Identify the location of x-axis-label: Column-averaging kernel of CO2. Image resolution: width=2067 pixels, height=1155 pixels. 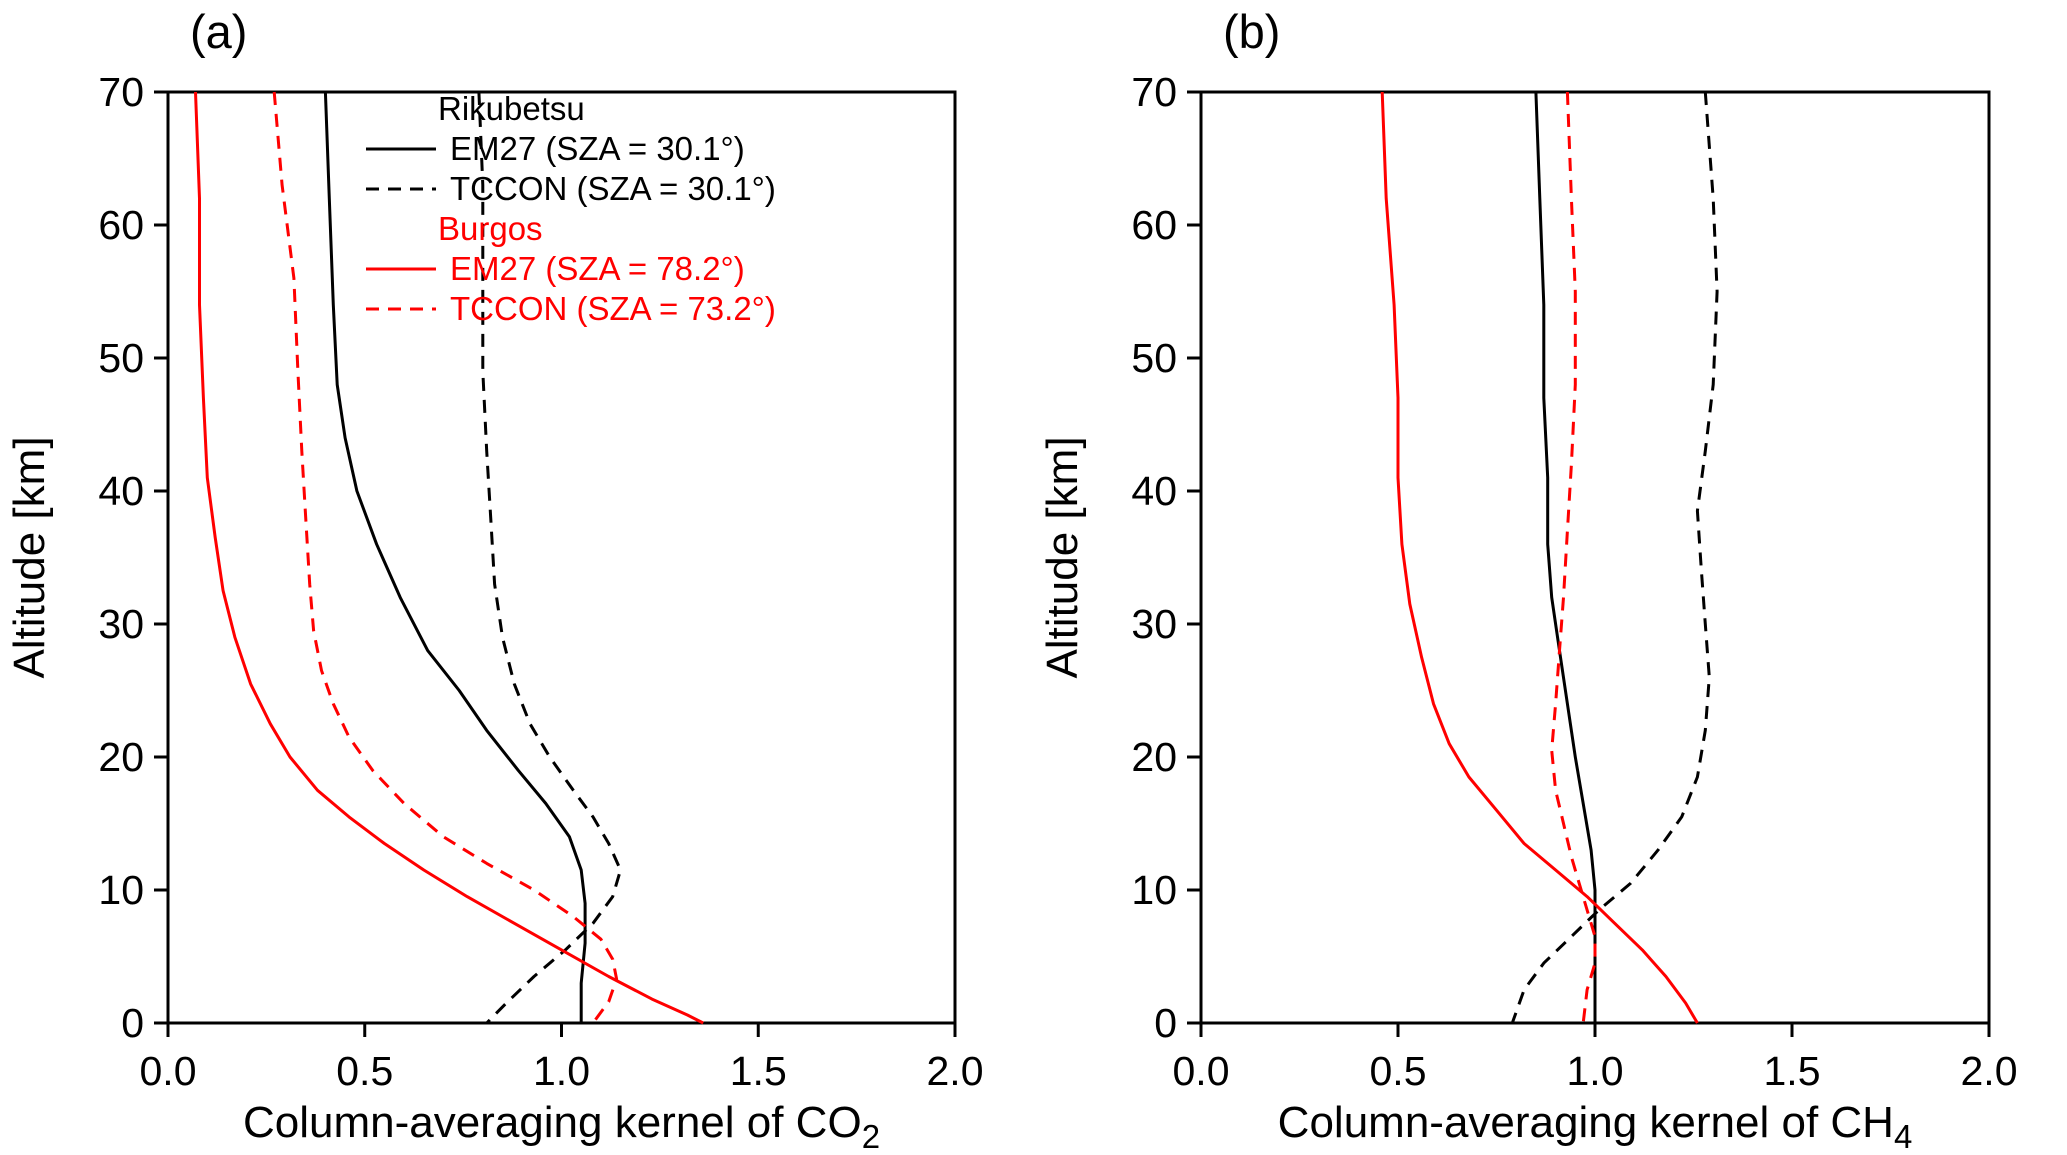
(561, 1126).